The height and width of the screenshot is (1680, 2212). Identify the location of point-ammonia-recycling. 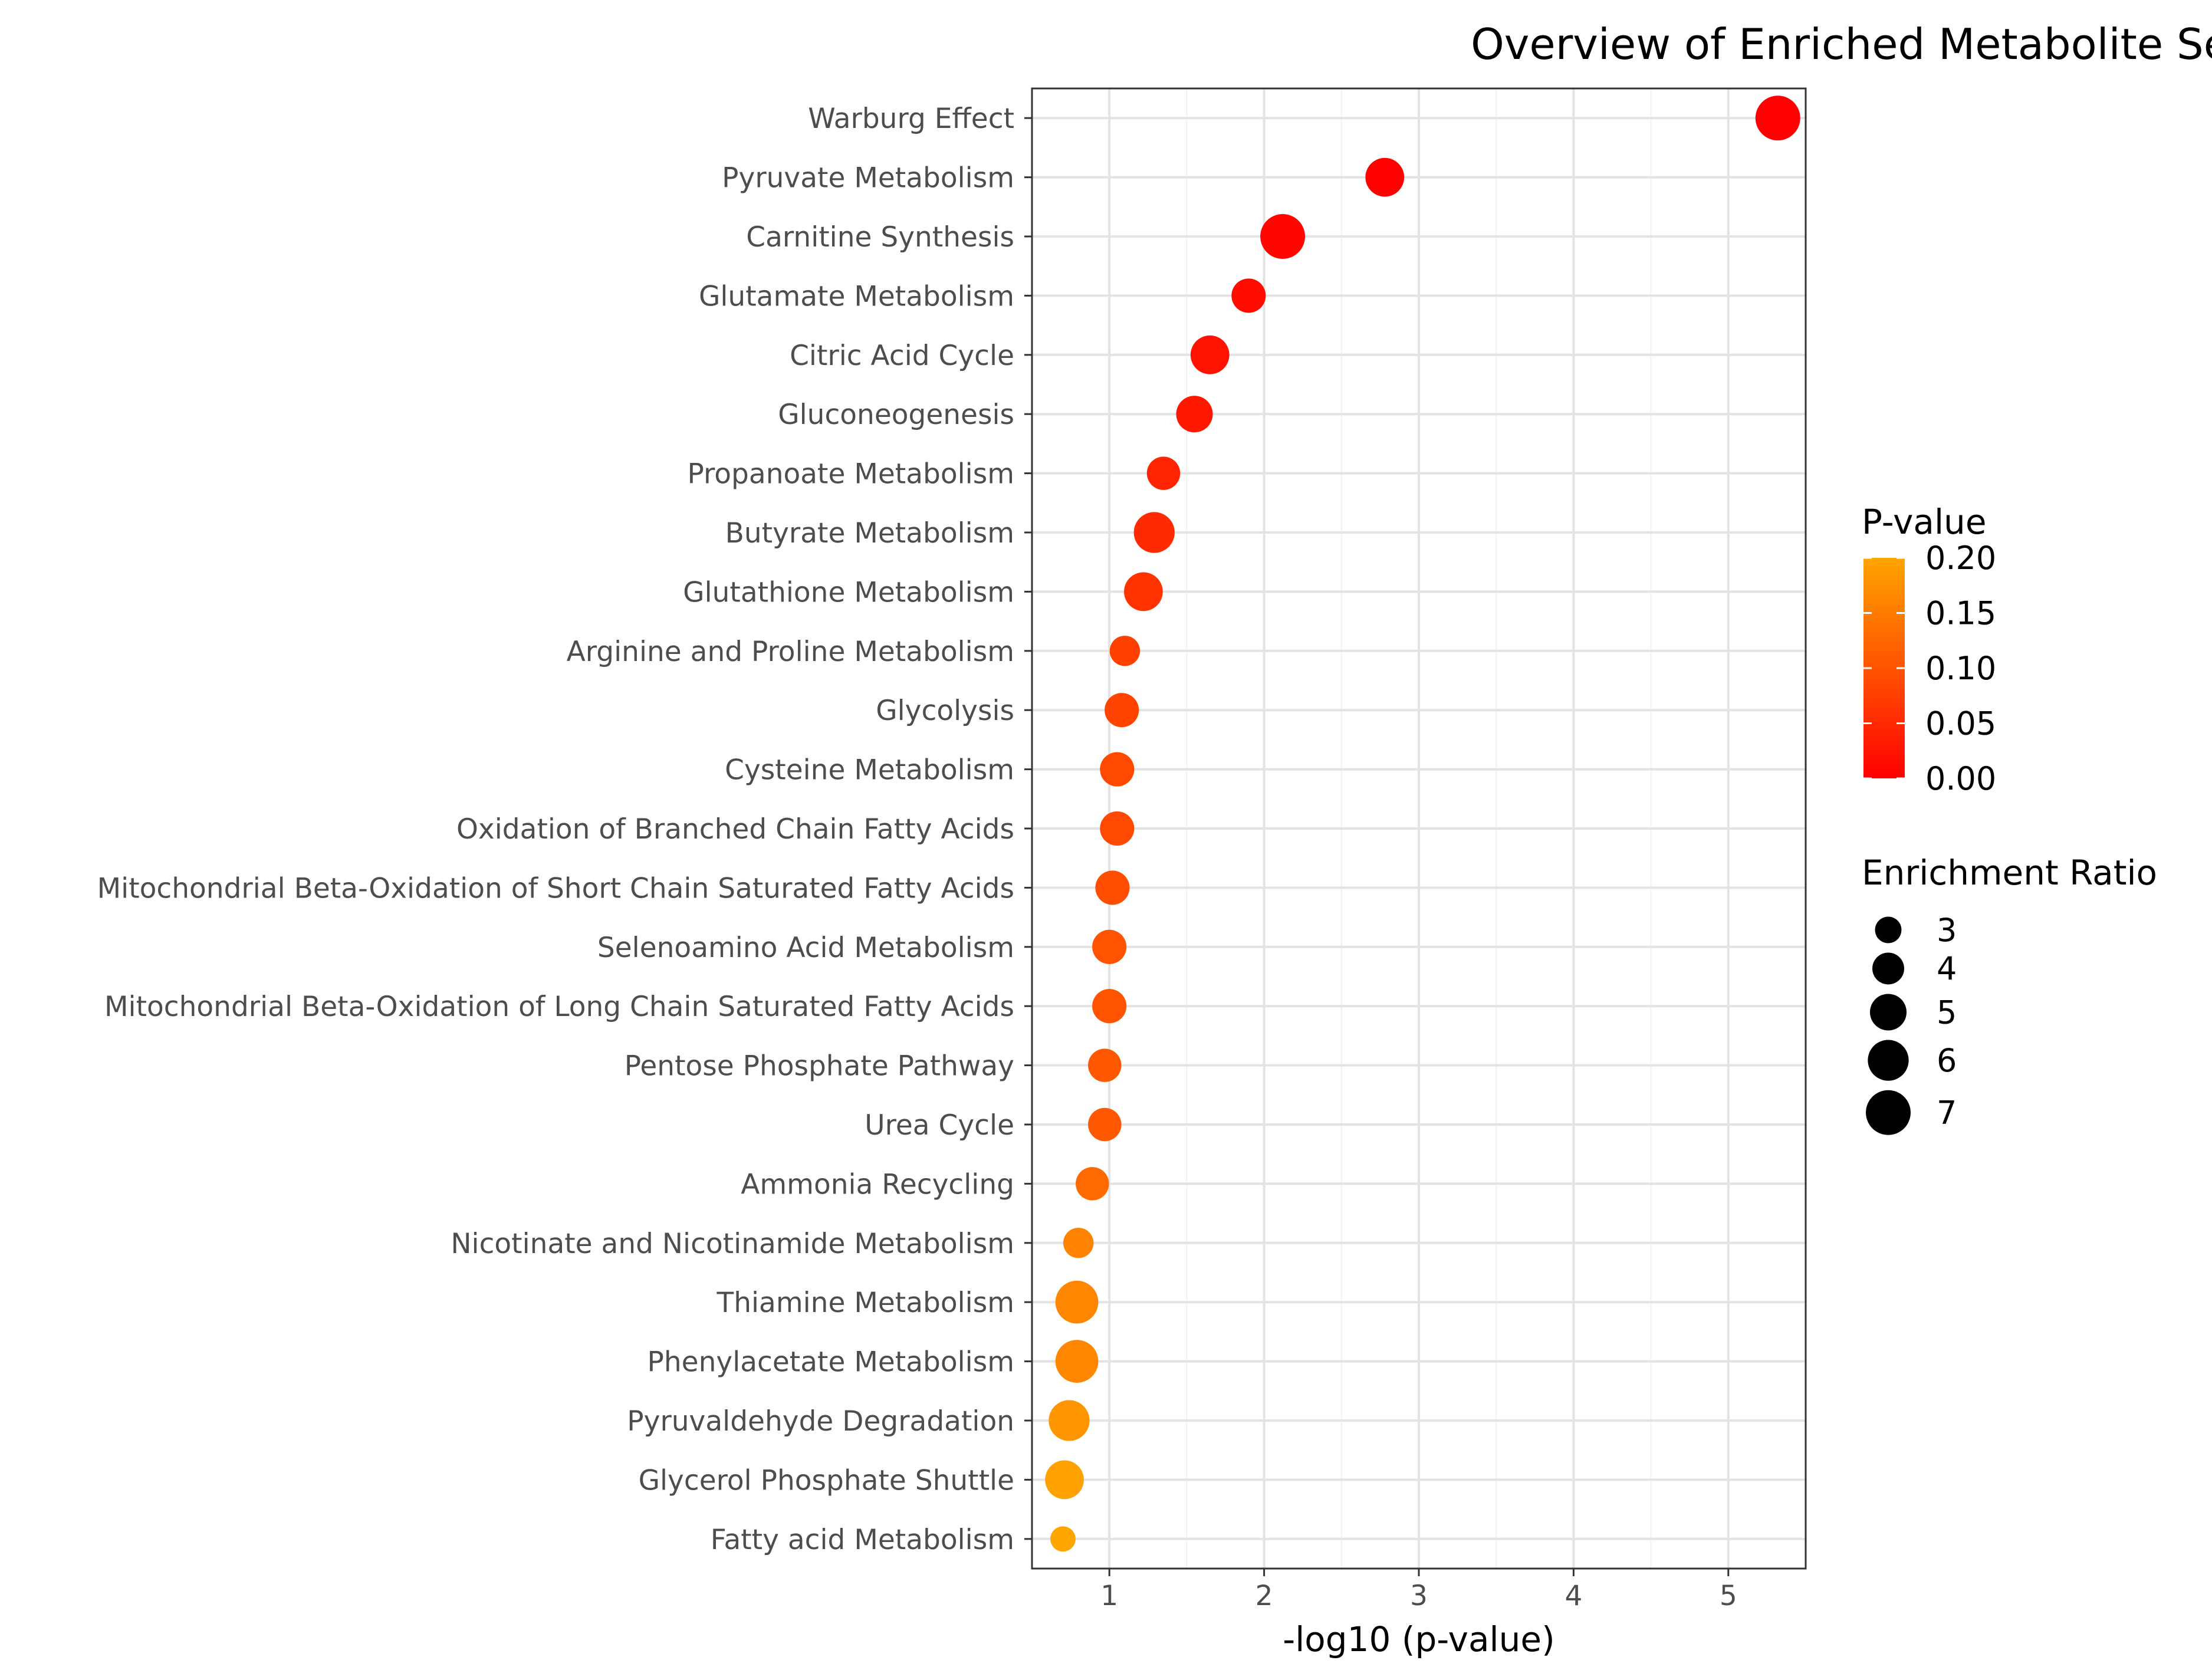
(1092, 1184).